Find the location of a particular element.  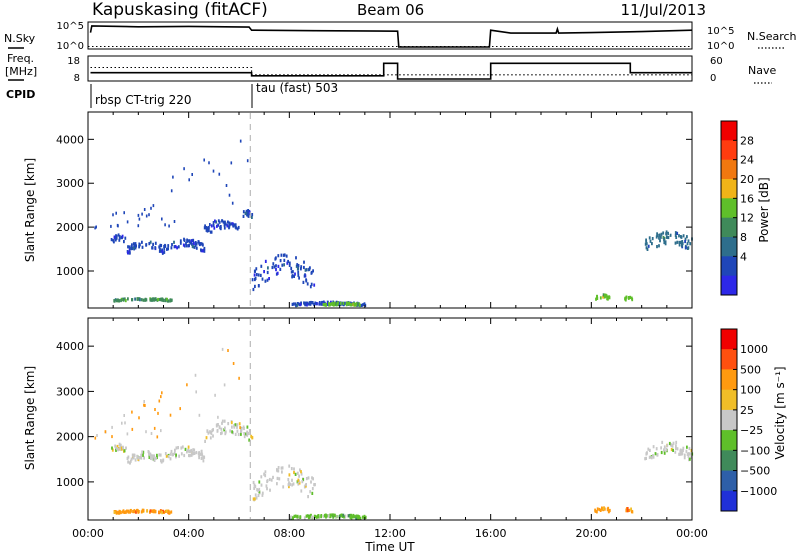

colorbar-frame is located at coordinates (729, 208).